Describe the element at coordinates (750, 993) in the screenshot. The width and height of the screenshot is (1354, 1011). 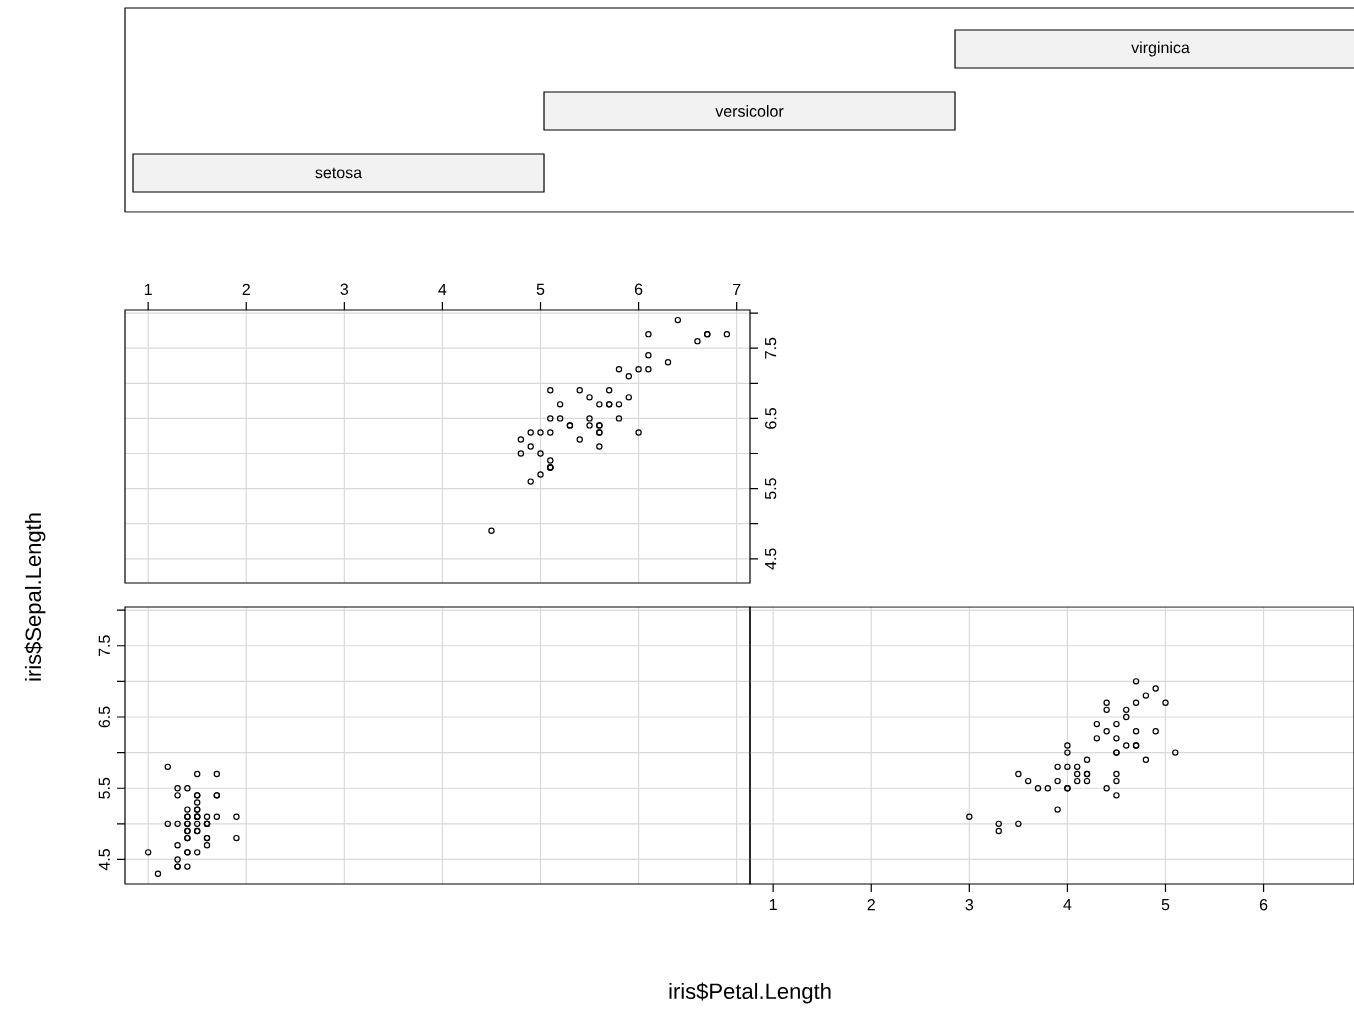
I see `x-axis-title: iris$Petal.Length` at that location.